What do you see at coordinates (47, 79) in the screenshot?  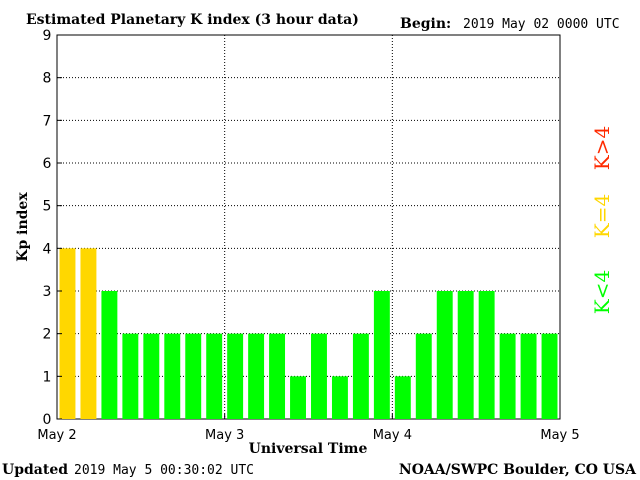 I see `y-tick-label: 8` at bounding box center [47, 79].